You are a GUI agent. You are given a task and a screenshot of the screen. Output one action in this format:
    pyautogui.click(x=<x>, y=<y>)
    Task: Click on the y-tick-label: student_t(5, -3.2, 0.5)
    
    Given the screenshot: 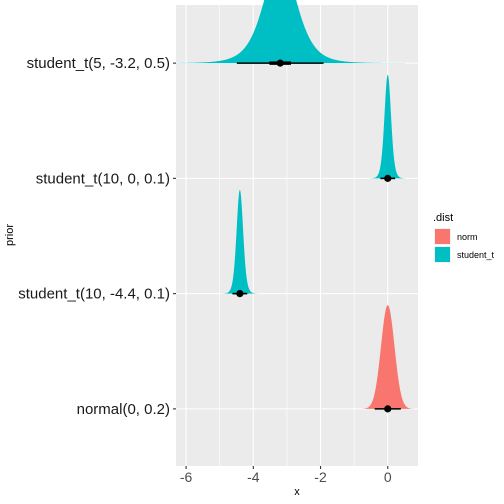 What is the action you would take?
    pyautogui.click(x=98, y=63)
    